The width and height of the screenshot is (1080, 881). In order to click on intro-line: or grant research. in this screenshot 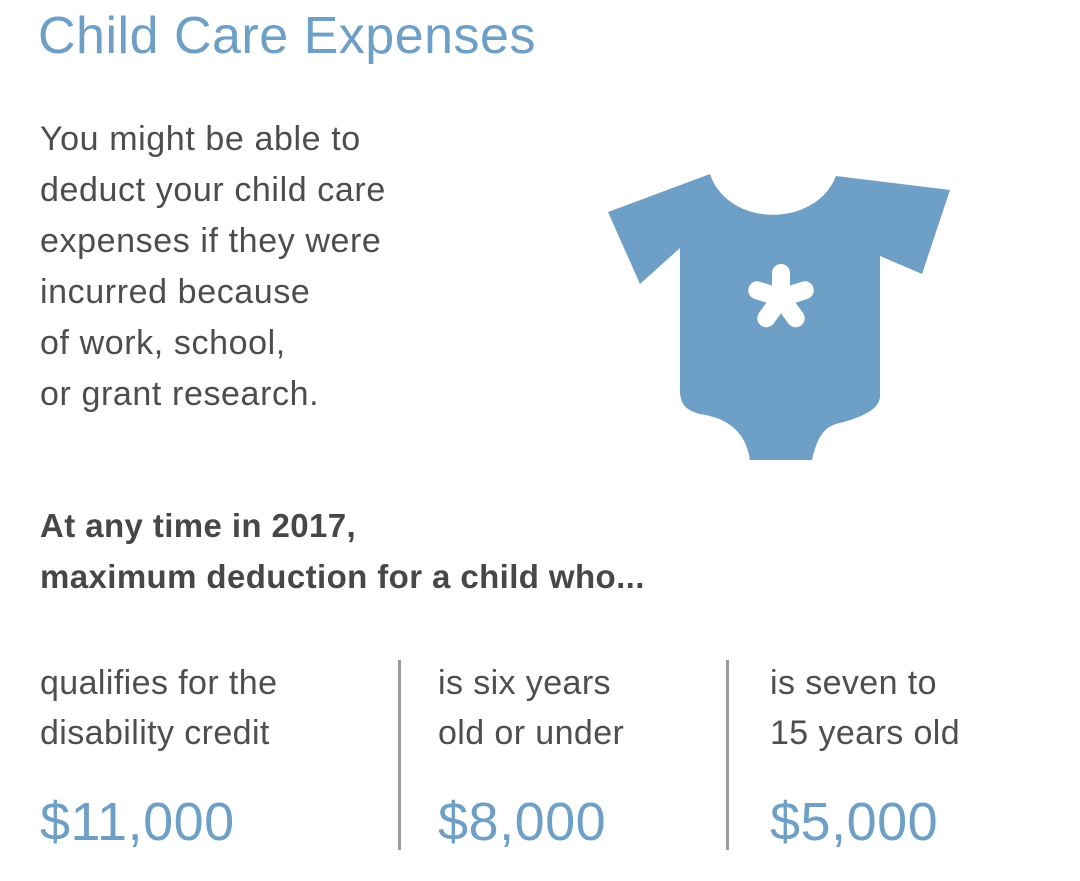, I will do `click(180, 394)`.